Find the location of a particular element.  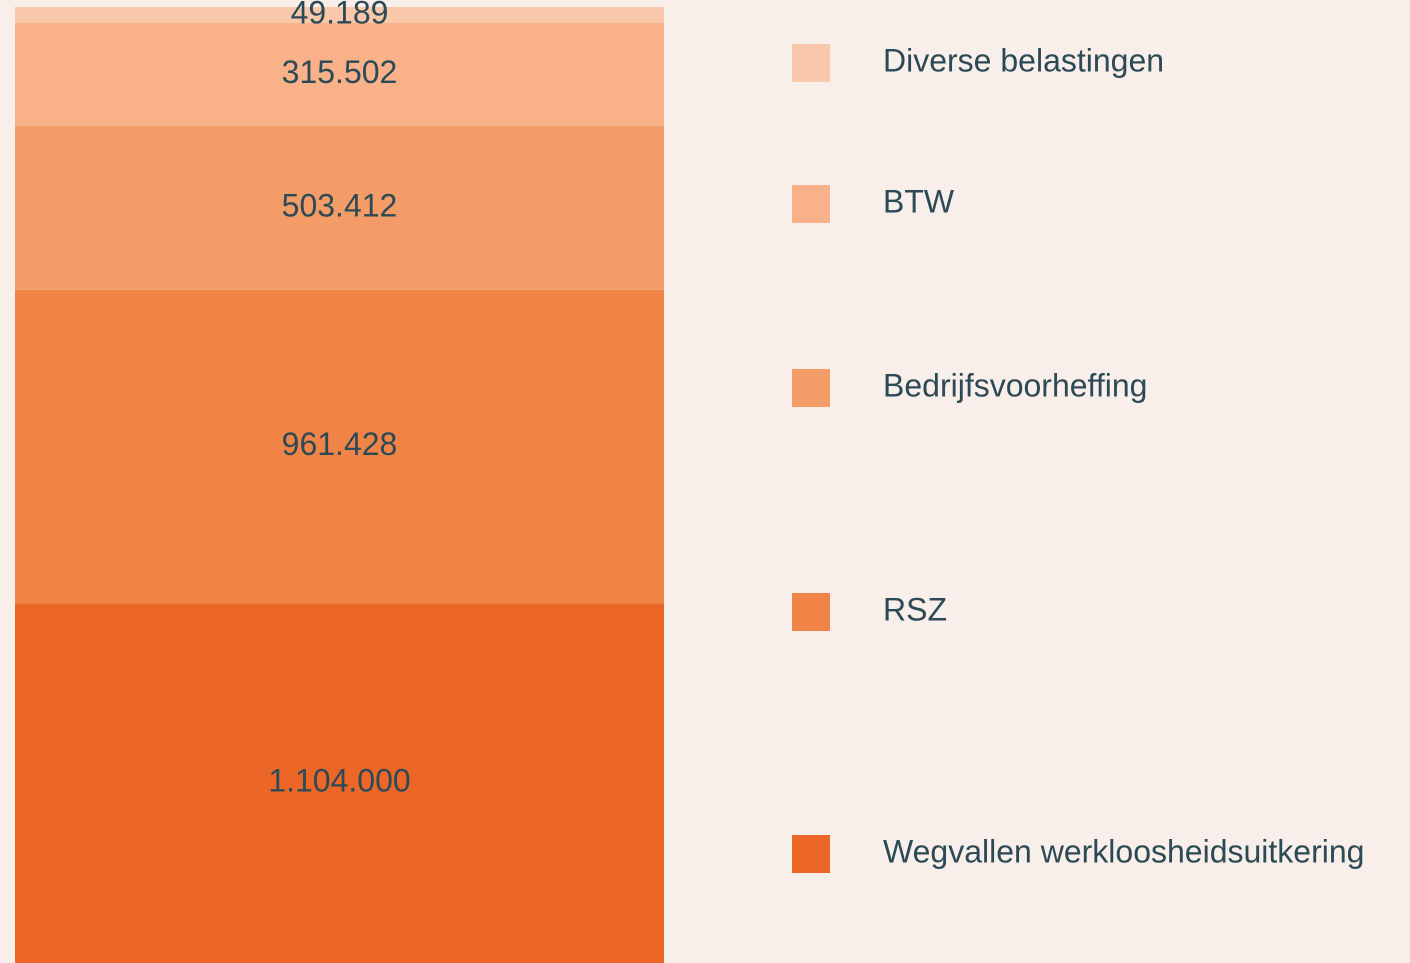

value-label: 315.502 is located at coordinates (340, 72).